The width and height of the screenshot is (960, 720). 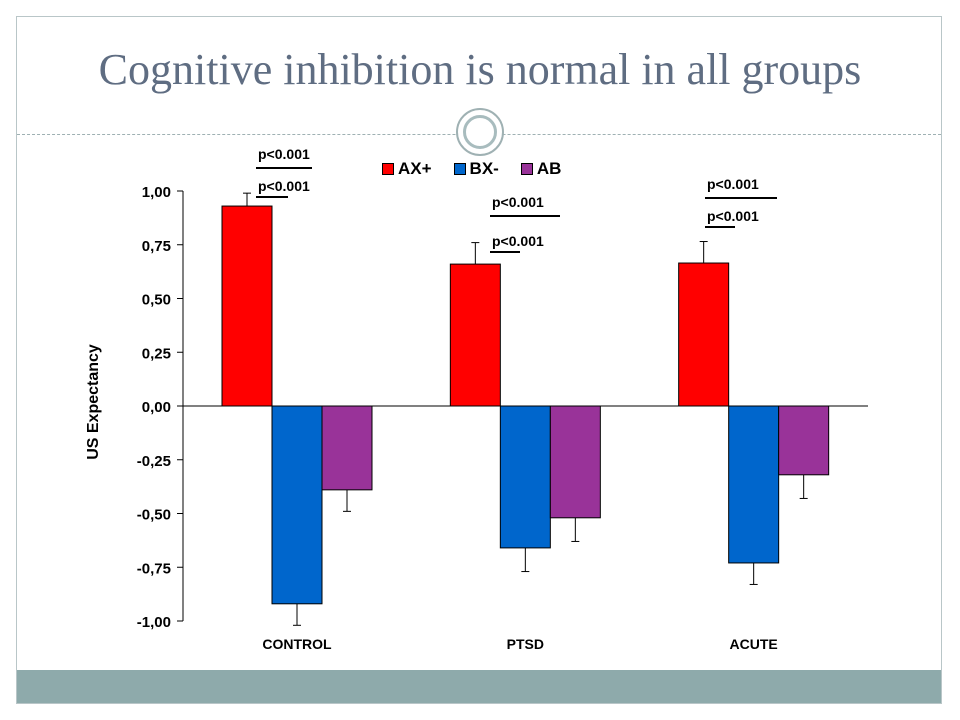 What do you see at coordinates (156, 300) in the screenshot?
I see `y-tick-label: 0,50` at bounding box center [156, 300].